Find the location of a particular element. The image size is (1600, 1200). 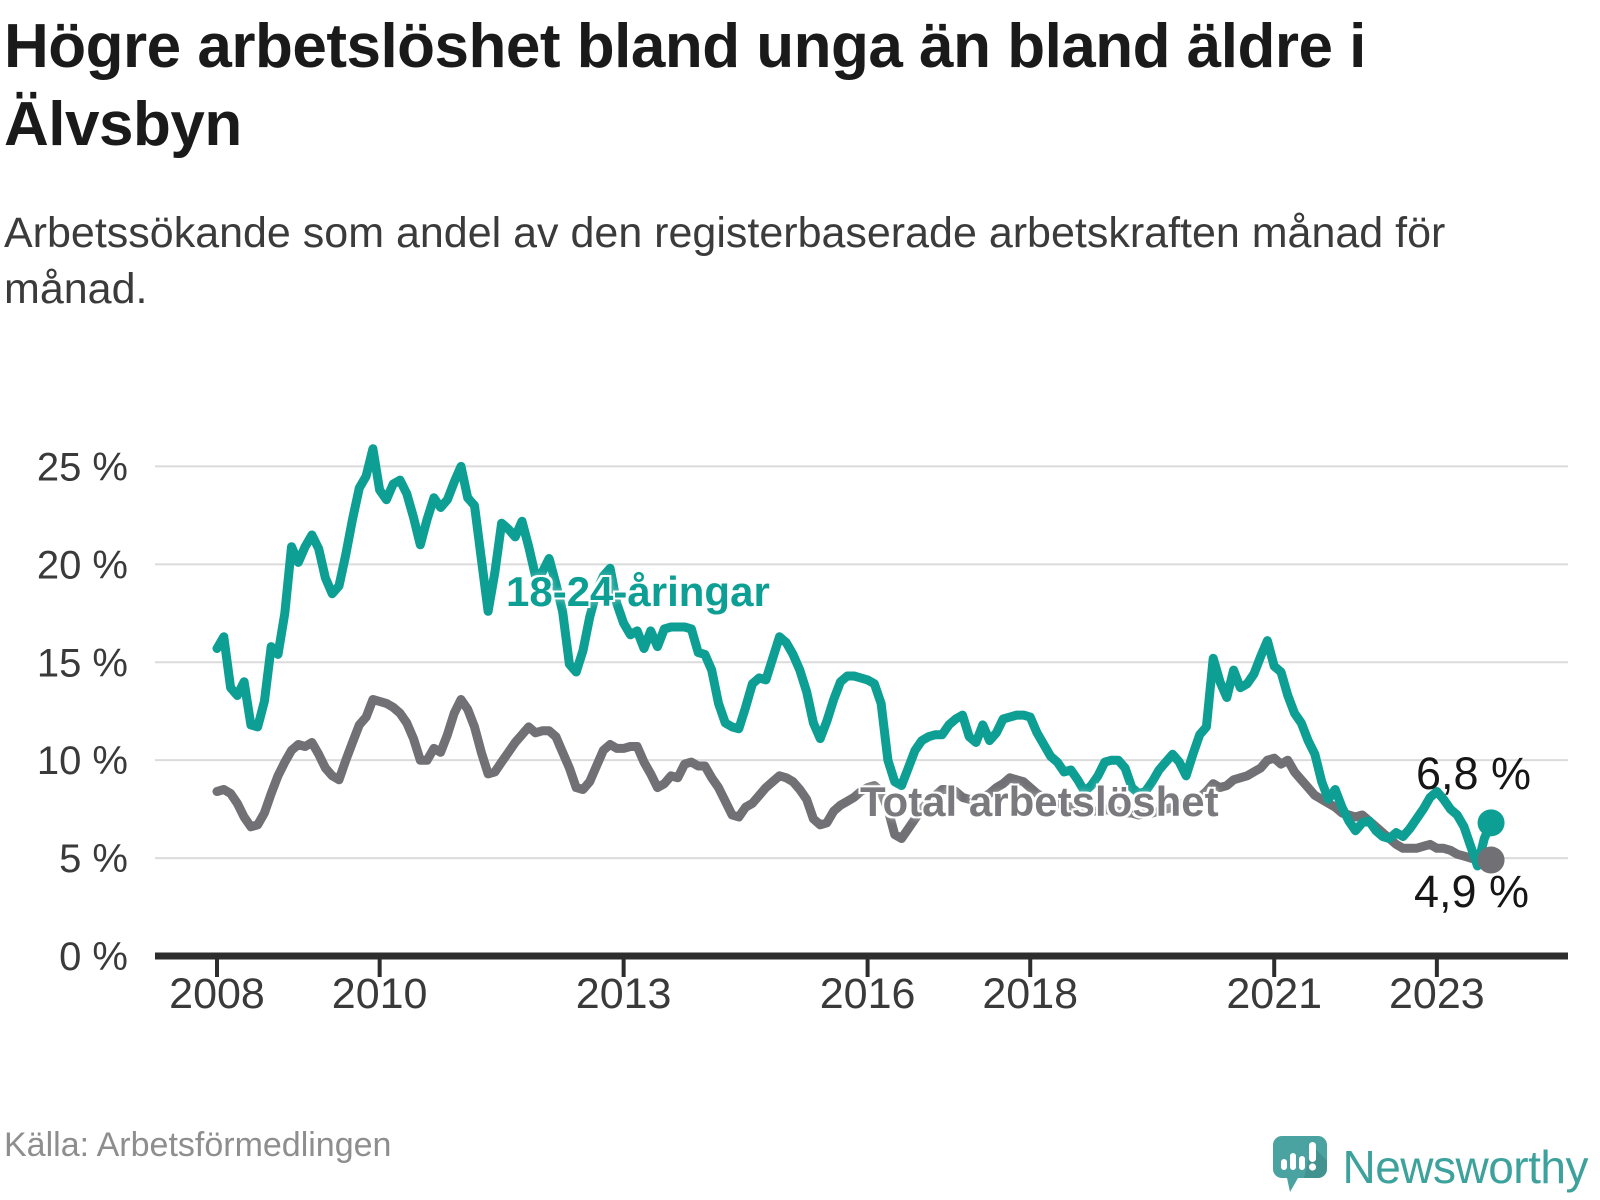

x-axis-tick-label: 2021 is located at coordinates (1274, 994).